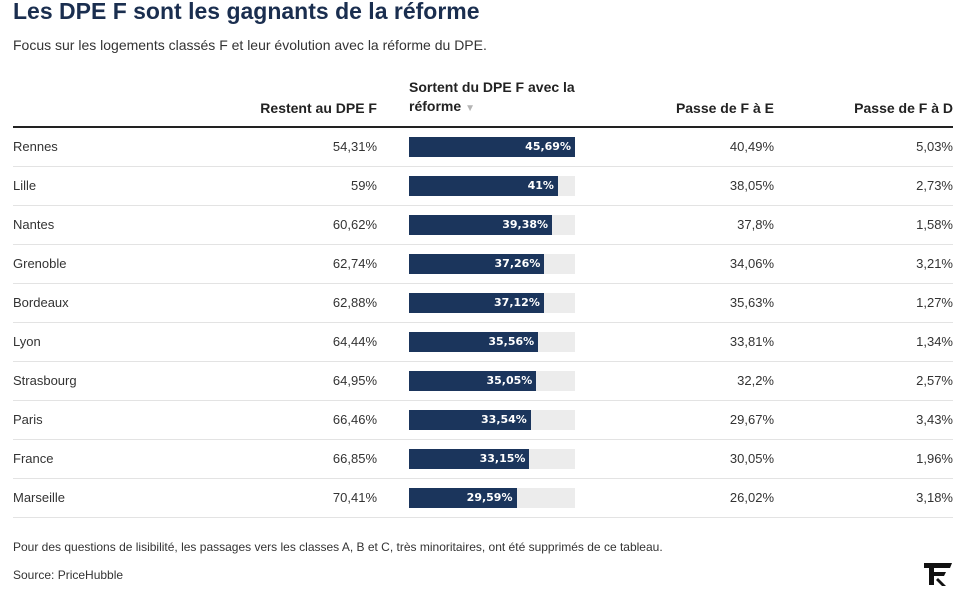 The height and width of the screenshot is (600, 961). Describe the element at coordinates (473, 381) in the screenshot. I see `bar: 35,05%` at that location.